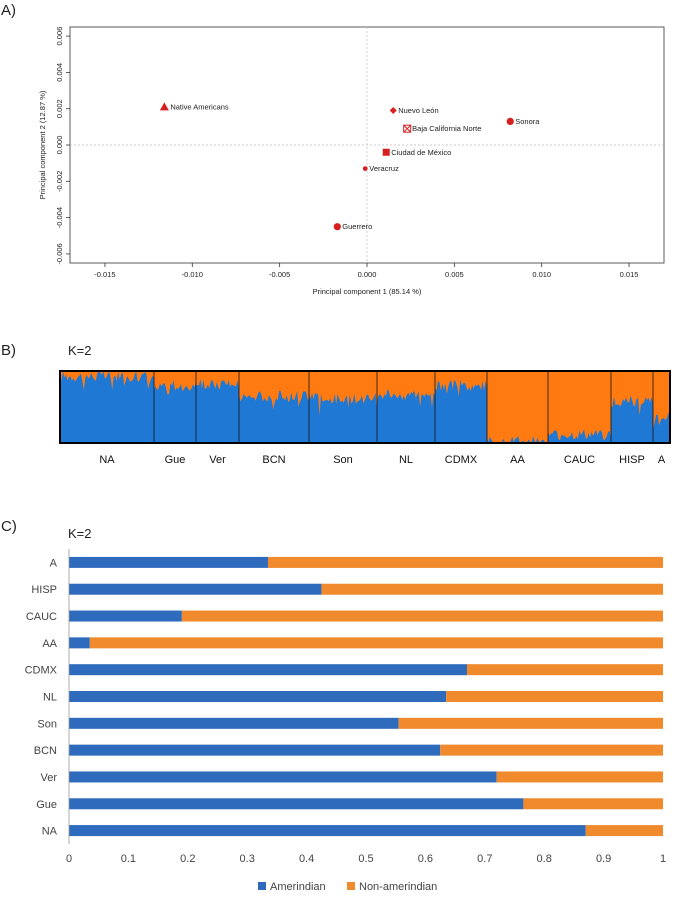 This screenshot has width=683, height=914. What do you see at coordinates (343, 460) in the screenshot?
I see `admixture-category-label: Son` at bounding box center [343, 460].